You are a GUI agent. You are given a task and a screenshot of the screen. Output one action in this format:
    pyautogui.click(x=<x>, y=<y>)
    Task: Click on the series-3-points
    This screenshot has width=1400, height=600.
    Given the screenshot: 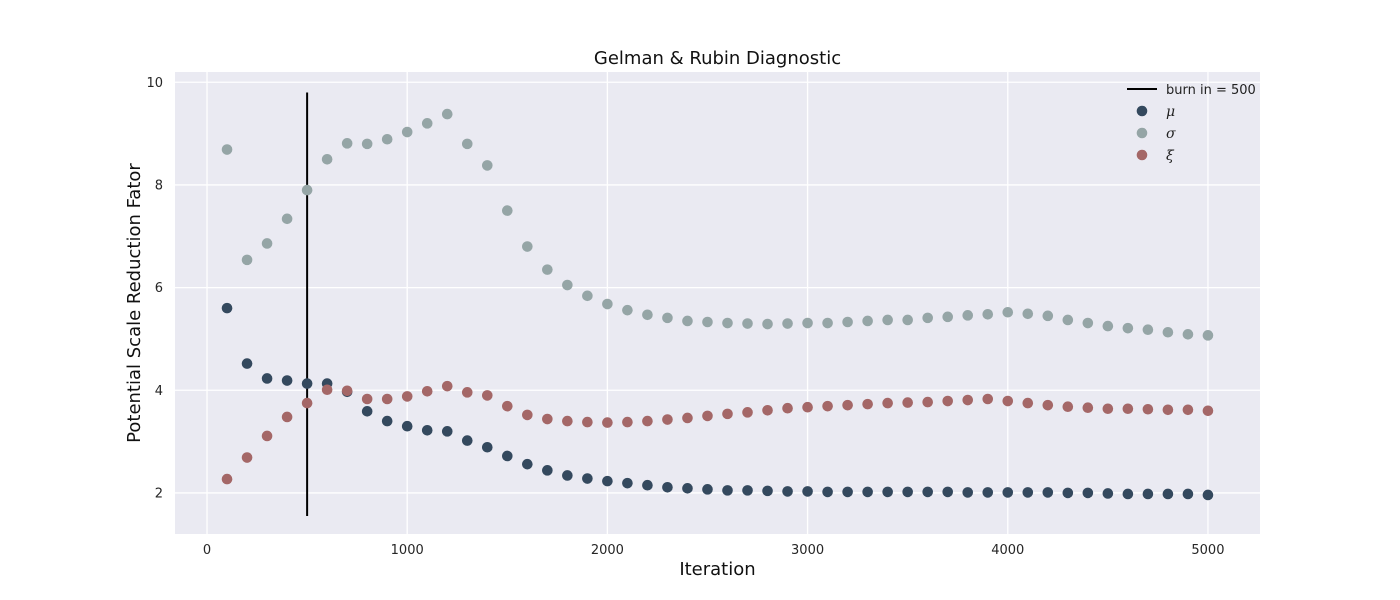 What is the action you would take?
    pyautogui.click(x=717, y=432)
    